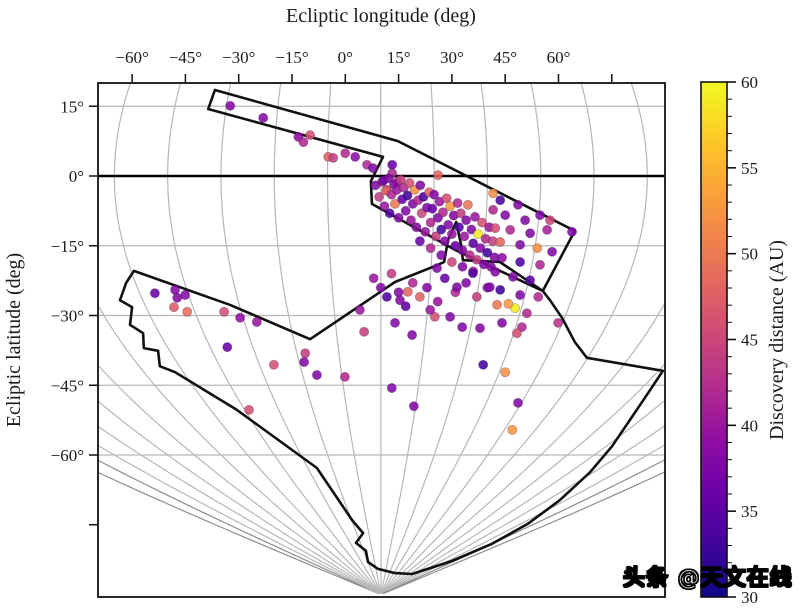  I want to click on colorbar-tick-label: 30, so click(749, 597).